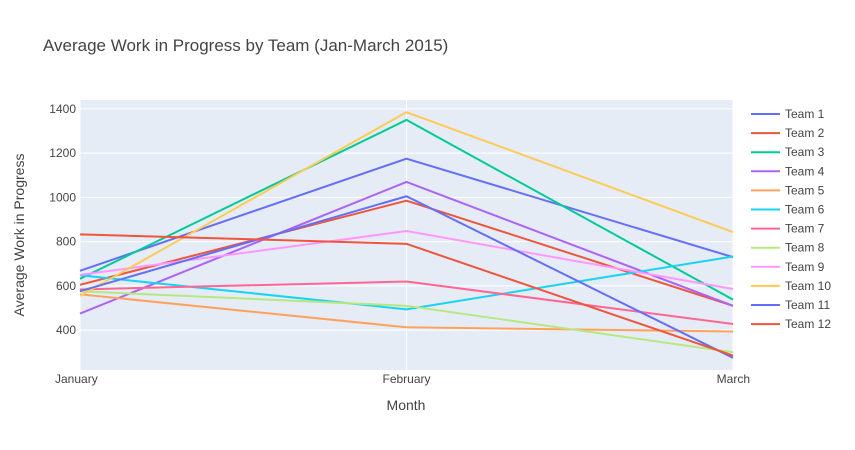 The image size is (855, 450). Describe the element at coordinates (805, 229) in the screenshot. I see `legend-label: Team 7` at that location.